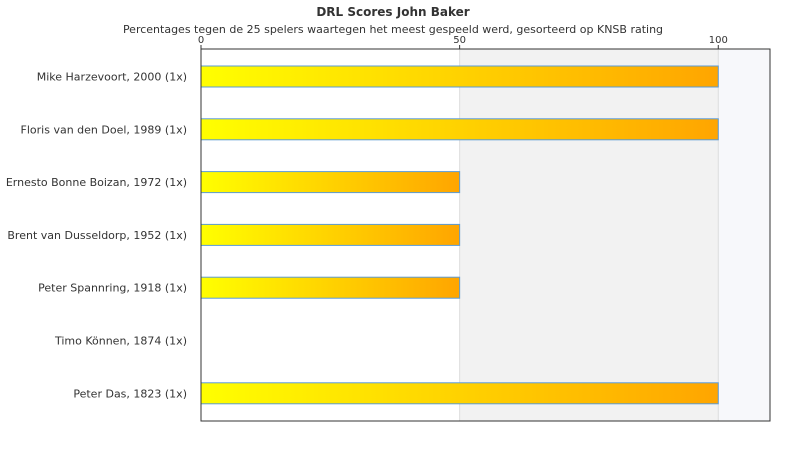 This screenshot has width=790, height=450. What do you see at coordinates (718, 40) in the screenshot?
I see `tick-label: 100` at bounding box center [718, 40].